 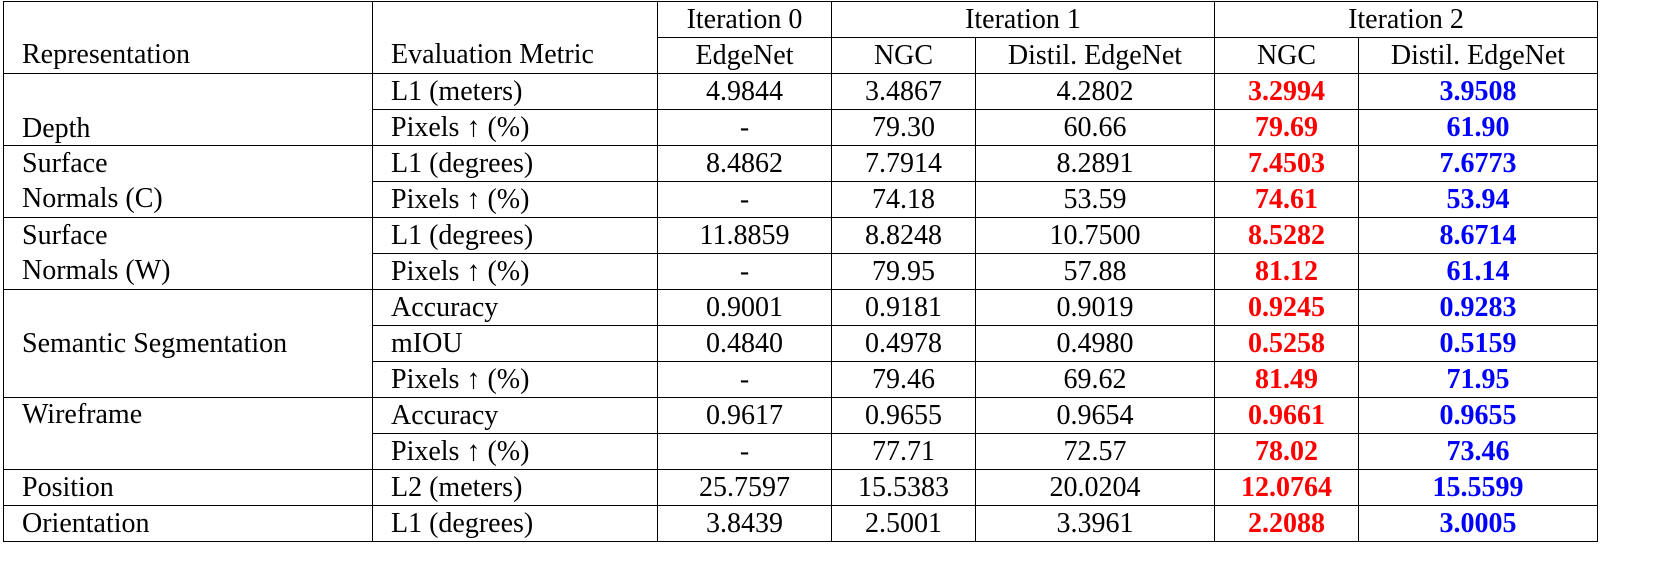 I want to click on value-ngc-iter1: 74.18, so click(x=903, y=199).